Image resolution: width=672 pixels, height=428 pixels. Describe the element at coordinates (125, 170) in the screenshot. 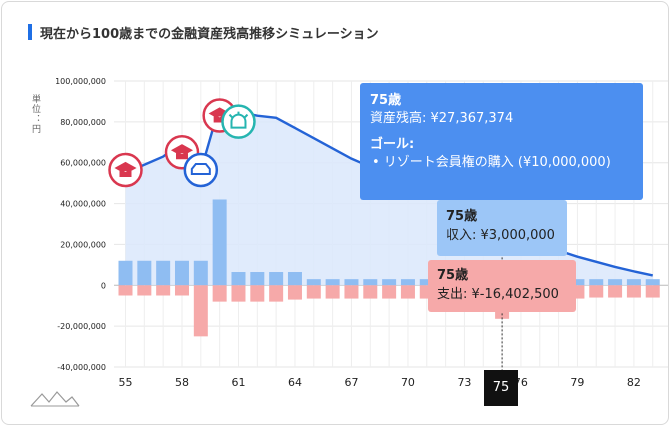

I see `graduation-cap-icon` at that location.